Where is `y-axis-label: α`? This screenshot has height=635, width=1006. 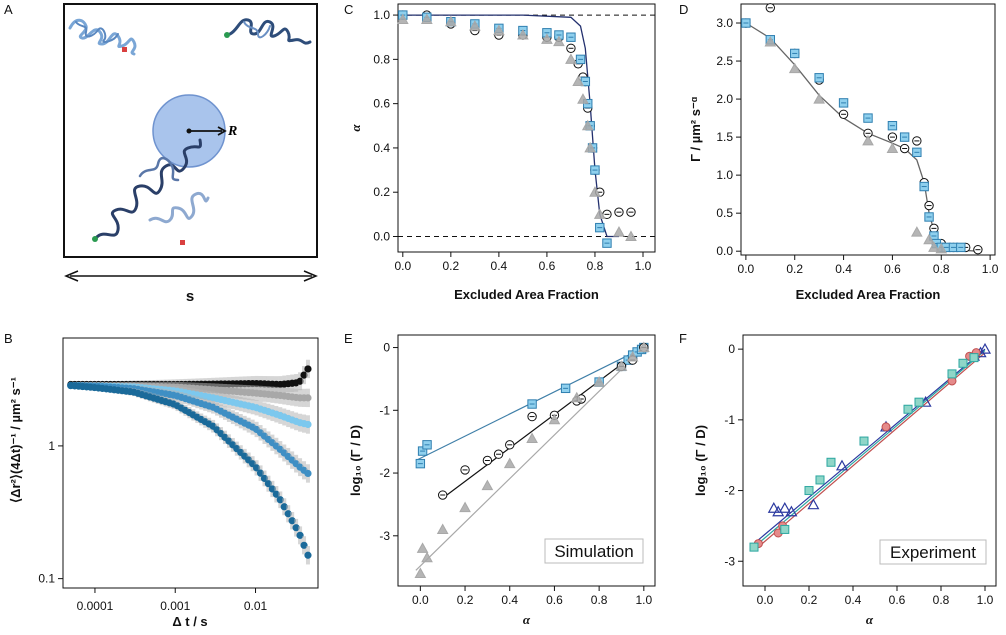
y-axis-label: α is located at coordinates (355, 128).